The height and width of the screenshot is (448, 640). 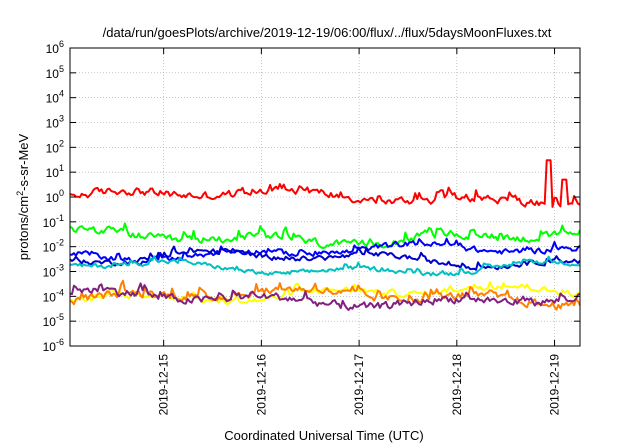 I want to click on y-axis-label-rest: -s-sr-MeV, so click(x=23, y=161).